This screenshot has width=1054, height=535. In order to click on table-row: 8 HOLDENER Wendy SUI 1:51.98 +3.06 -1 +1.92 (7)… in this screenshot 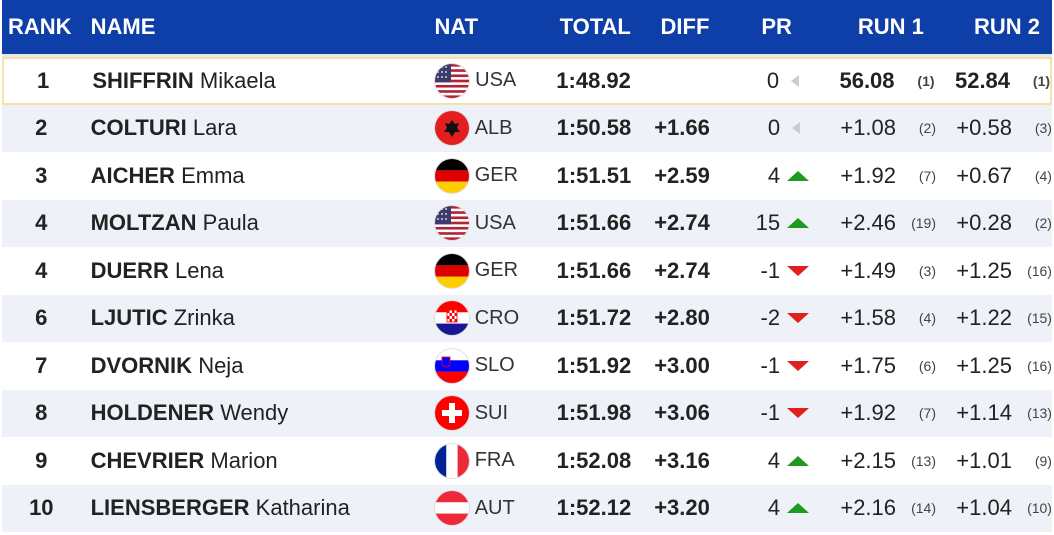, I will do `click(527, 413)`.